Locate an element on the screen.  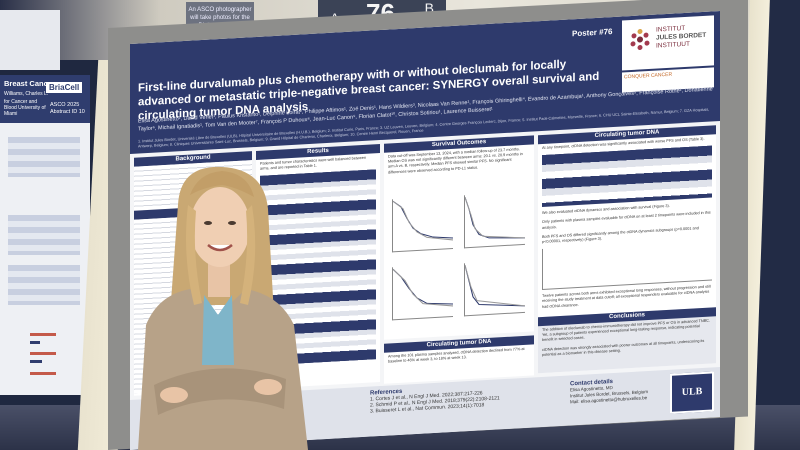
neighbor-abstract-label: Abstract ID 10 is located at coordinates (67, 112).